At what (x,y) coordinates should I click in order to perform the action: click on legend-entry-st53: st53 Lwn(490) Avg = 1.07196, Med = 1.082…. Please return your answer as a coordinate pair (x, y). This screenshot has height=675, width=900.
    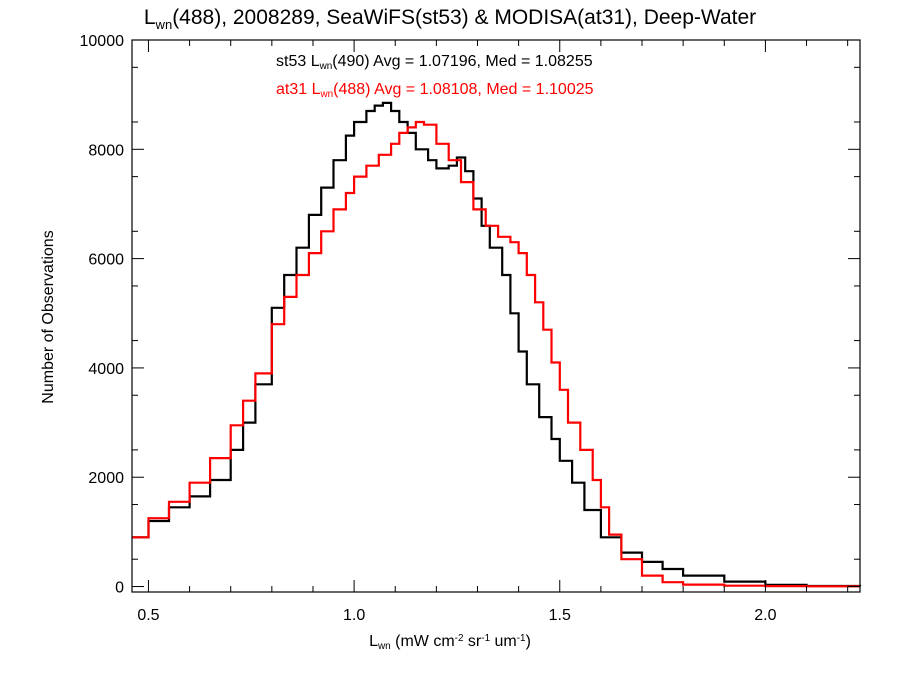
    Looking at the image, I should click on (434, 63).